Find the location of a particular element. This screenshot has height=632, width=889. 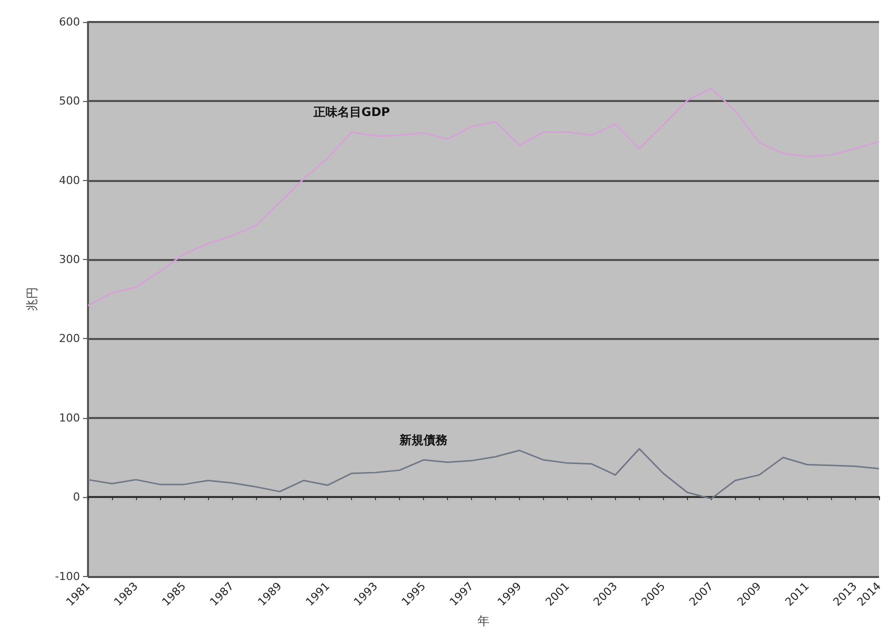

y-axis-title: 兆円 is located at coordinates (32, 299).